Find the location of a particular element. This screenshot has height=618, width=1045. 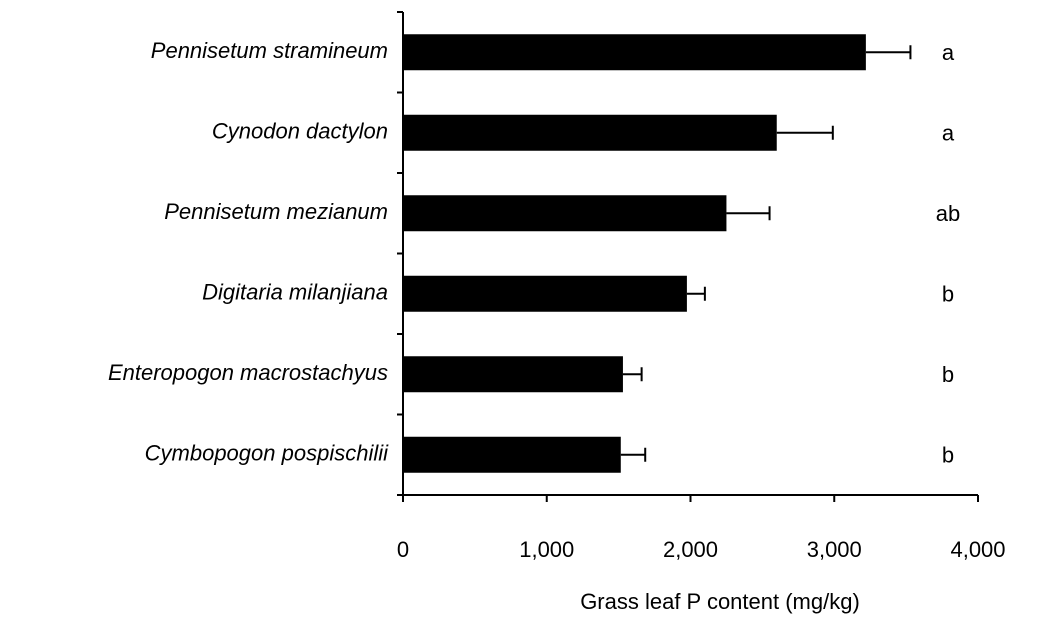

x-tick-label: 0 is located at coordinates (403, 549).